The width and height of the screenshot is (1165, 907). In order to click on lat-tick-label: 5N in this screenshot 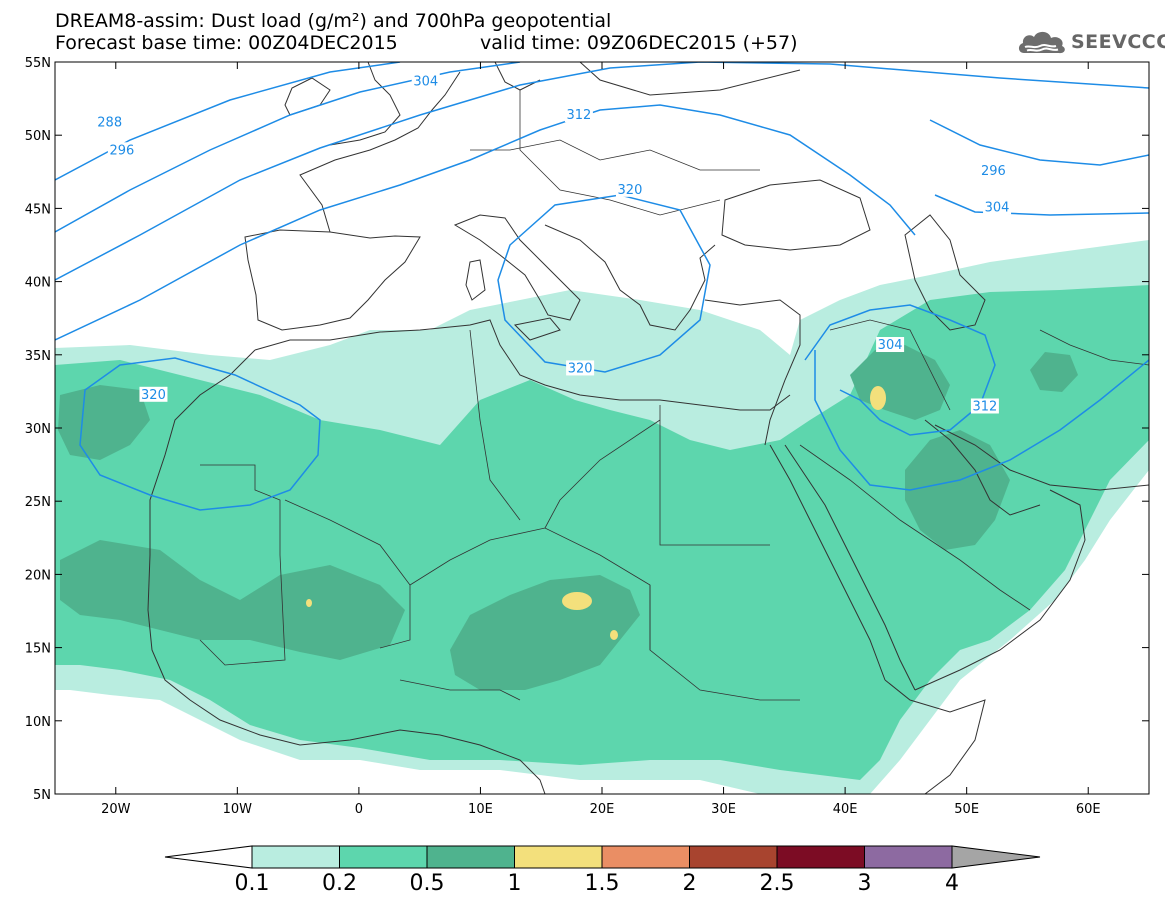, I will do `click(42, 795)`.